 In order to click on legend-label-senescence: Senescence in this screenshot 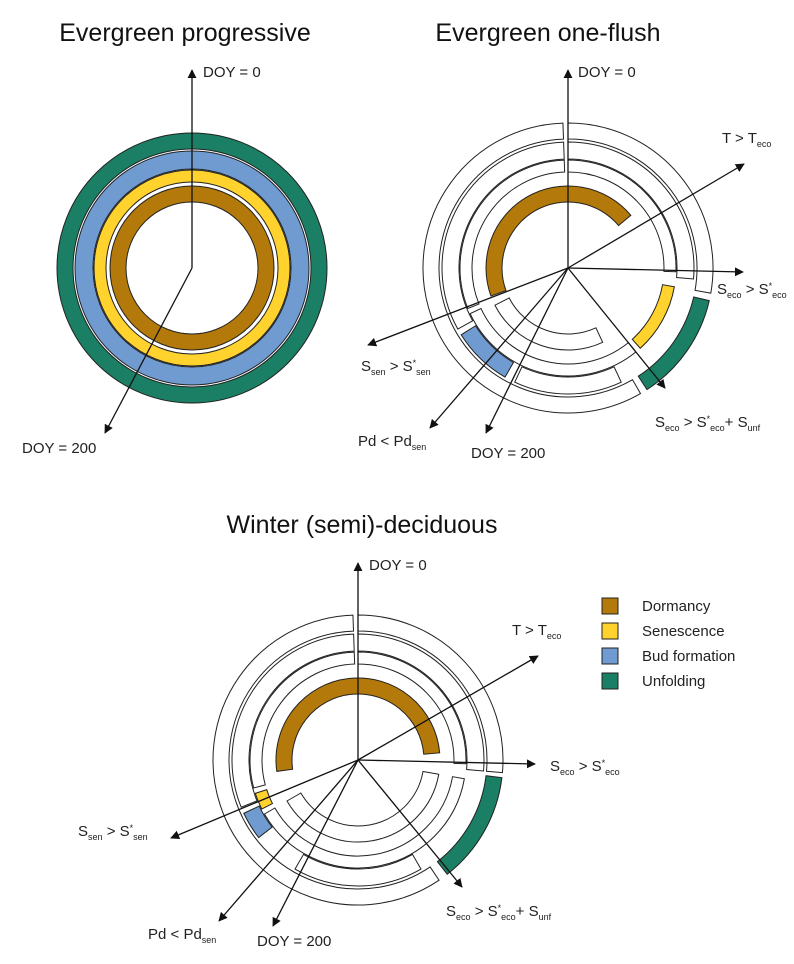, I will do `click(683, 631)`.